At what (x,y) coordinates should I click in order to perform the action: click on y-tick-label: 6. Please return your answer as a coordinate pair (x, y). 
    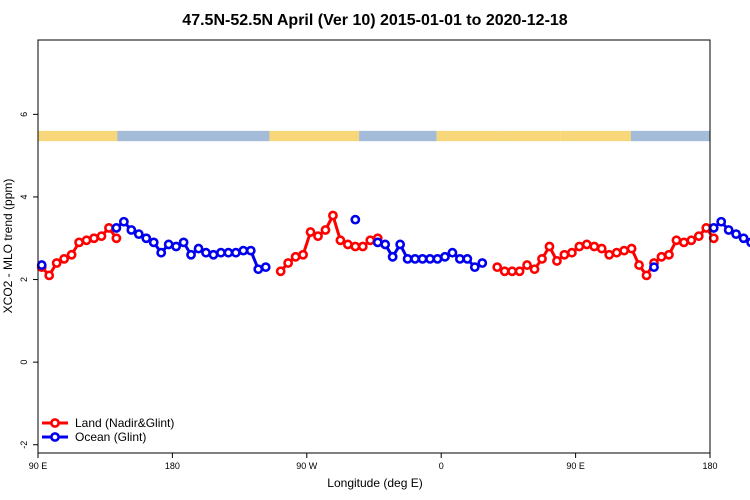
    Looking at the image, I should click on (24, 114).